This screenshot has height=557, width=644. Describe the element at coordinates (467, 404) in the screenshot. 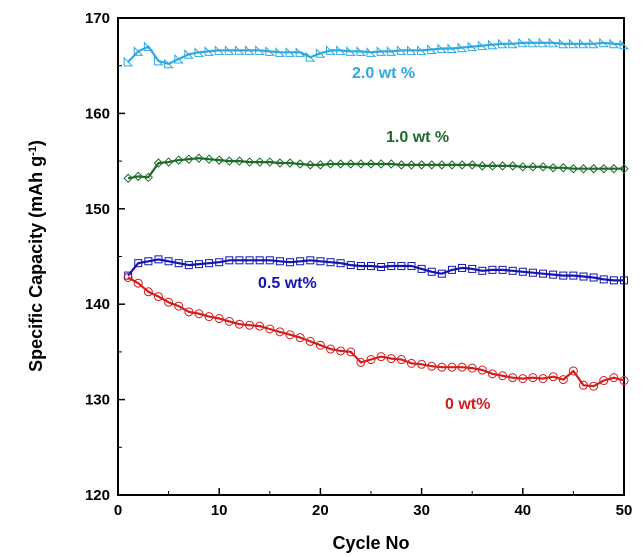

I see `series-label-0: 0 wt%` at that location.